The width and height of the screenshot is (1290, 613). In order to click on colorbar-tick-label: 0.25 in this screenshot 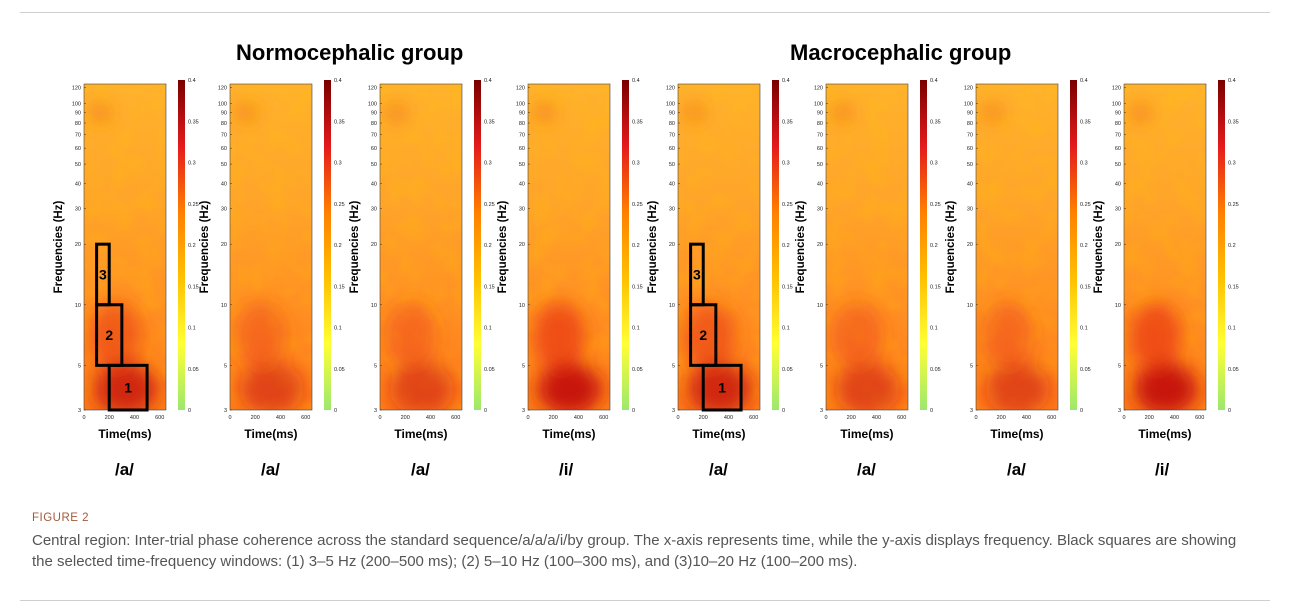, I will do `click(787, 205)`.